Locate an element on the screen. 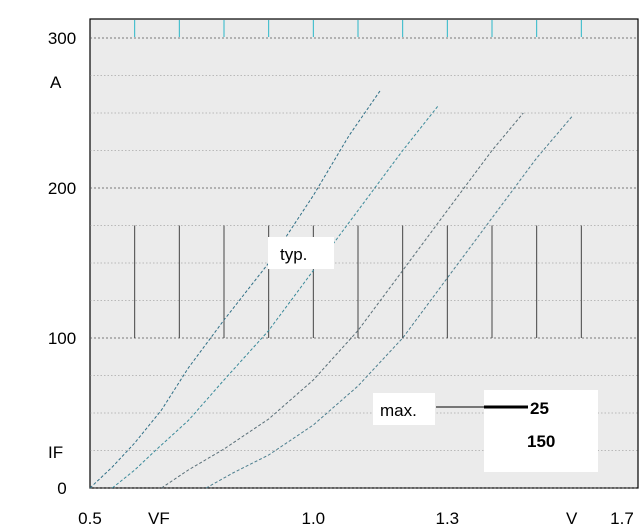 The height and width of the screenshot is (531, 641). y-axis-label: IF is located at coordinates (55, 452).